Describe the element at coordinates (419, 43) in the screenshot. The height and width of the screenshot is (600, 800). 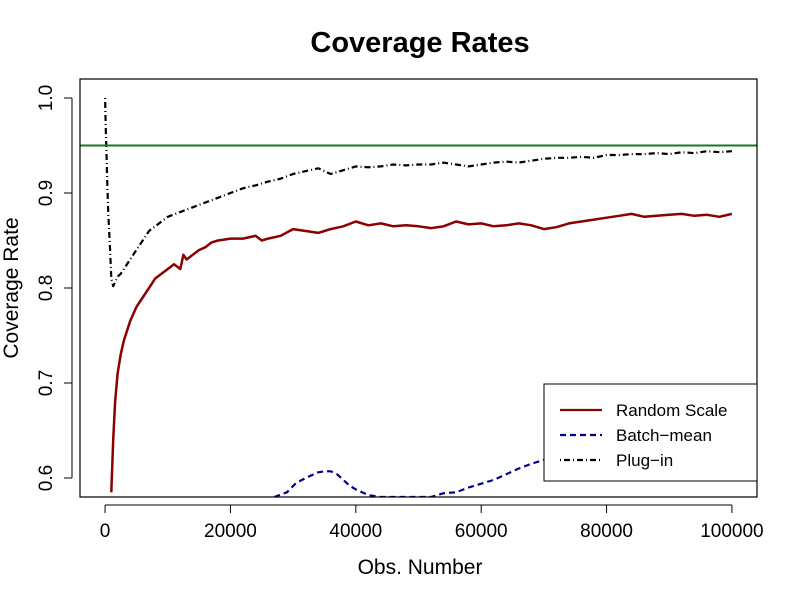
I see `chart-title: Coverage Rates` at that location.